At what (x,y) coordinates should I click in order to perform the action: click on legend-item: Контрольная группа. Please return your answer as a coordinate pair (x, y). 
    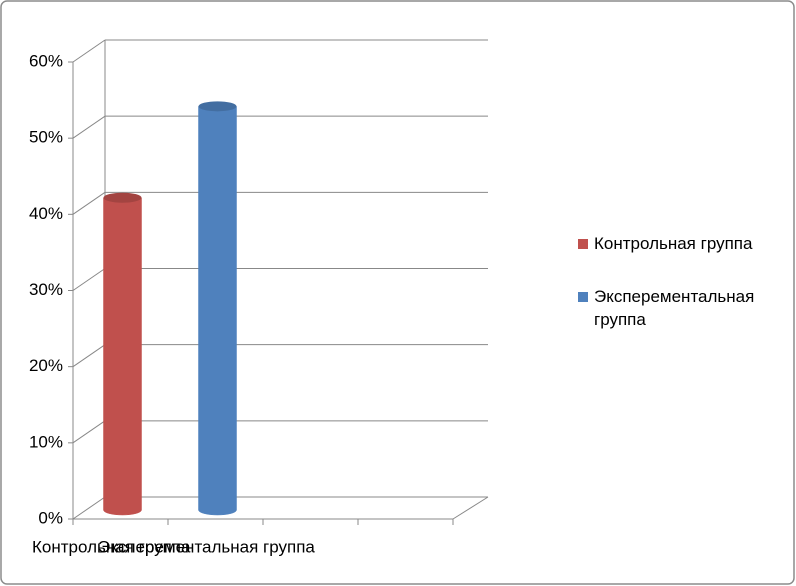
    Looking at the image, I should click on (678, 243).